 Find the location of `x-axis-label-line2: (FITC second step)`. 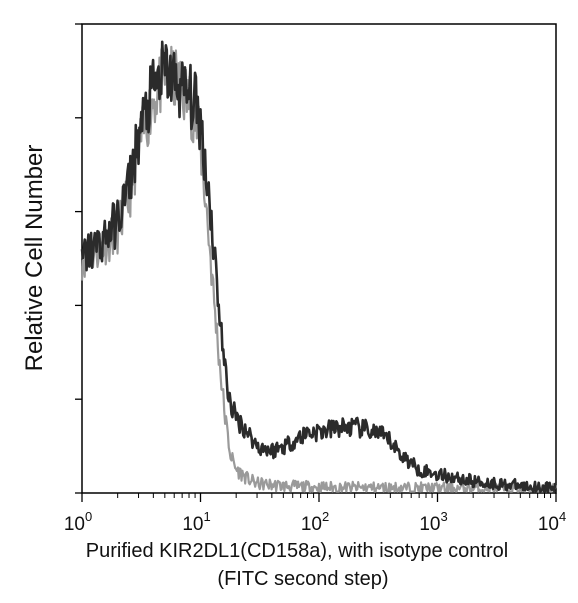

x-axis-label-line2: (FITC second step) is located at coordinates (302, 579).